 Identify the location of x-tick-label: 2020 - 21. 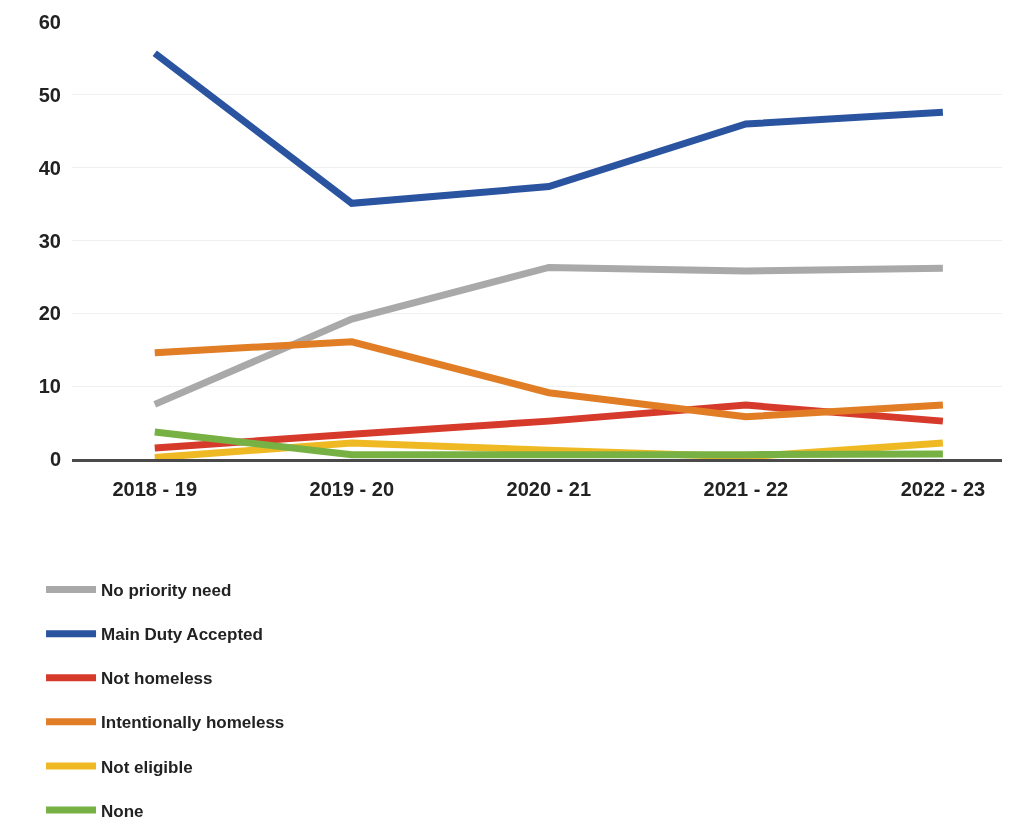
(549, 489).